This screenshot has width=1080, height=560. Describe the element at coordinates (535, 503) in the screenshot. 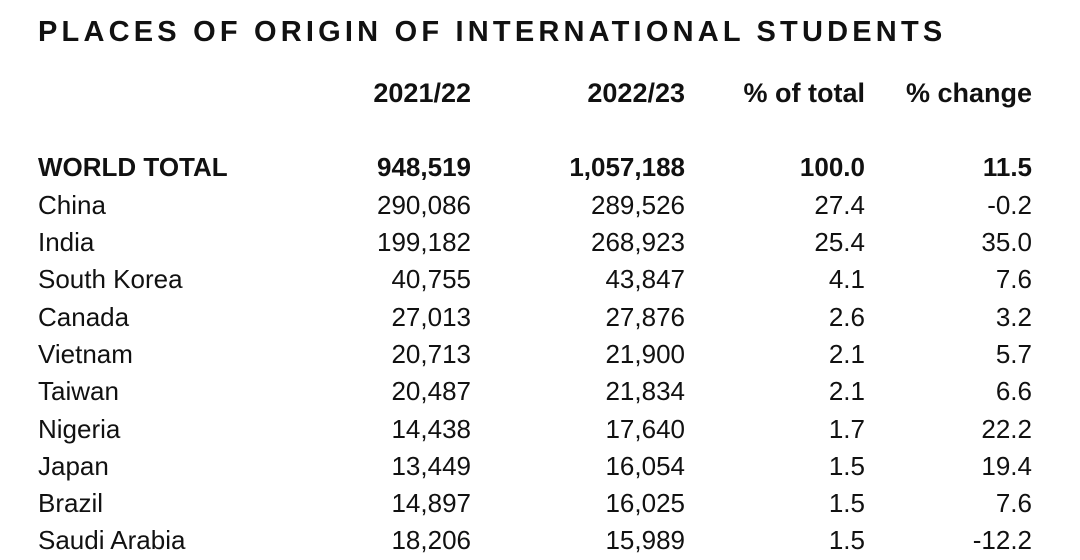

I see `table-row: Brazil 14,897 16,025 1.5 7.6` at that location.